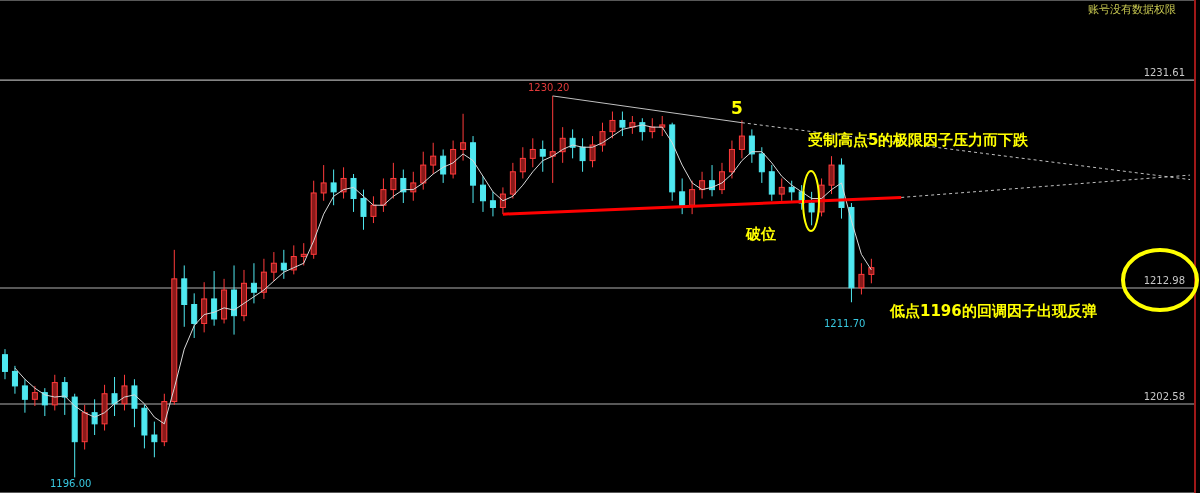 Image resolution: width=1200 pixels, height=493 pixels. I want to click on annotation: 低点1196的回调因子出现反弹, so click(993, 311).